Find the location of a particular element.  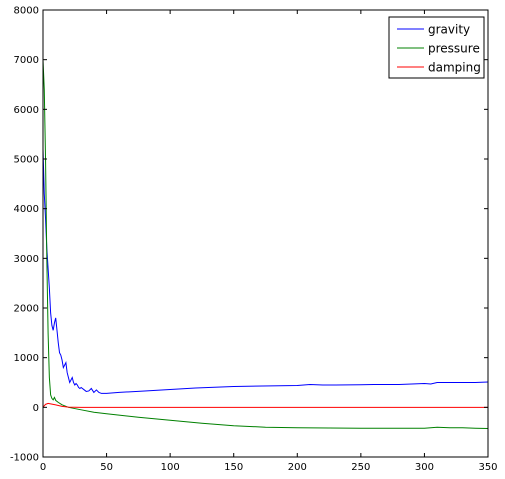

x-tick-label: 200 is located at coordinates (297, 467).